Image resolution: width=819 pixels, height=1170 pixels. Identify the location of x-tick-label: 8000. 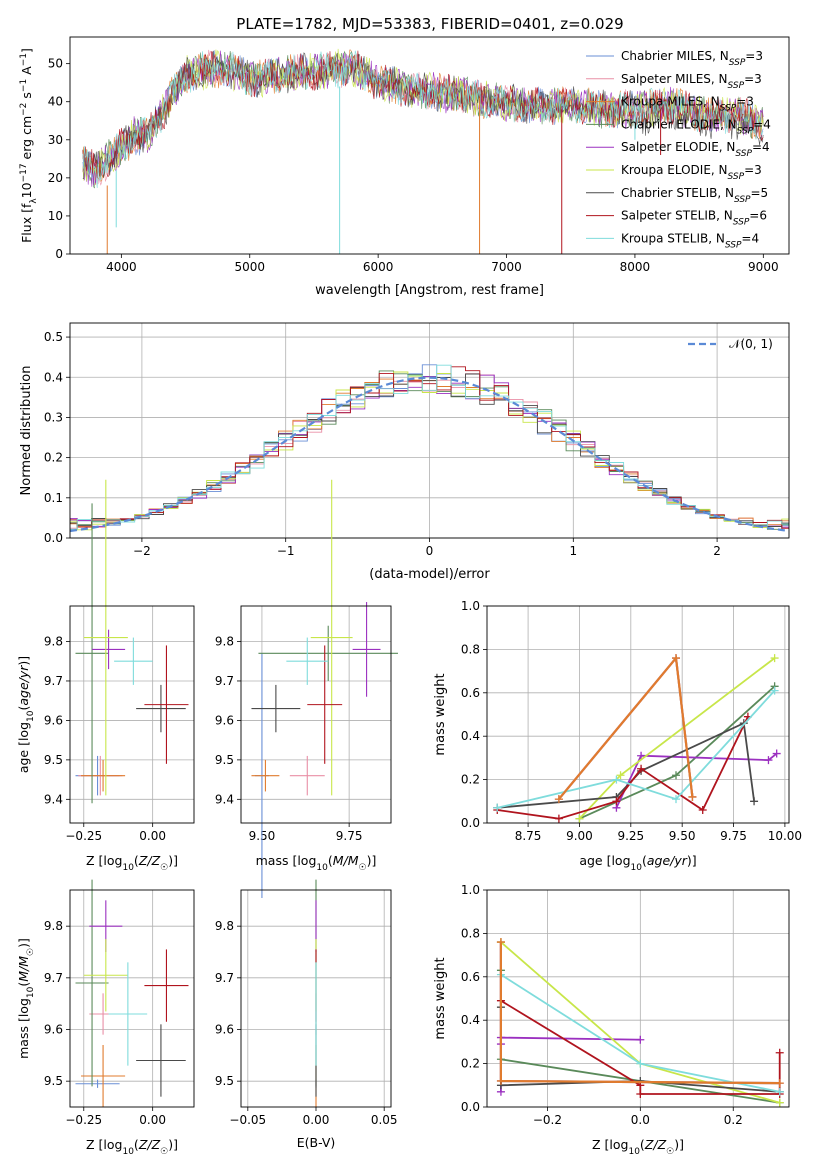
(635, 267).